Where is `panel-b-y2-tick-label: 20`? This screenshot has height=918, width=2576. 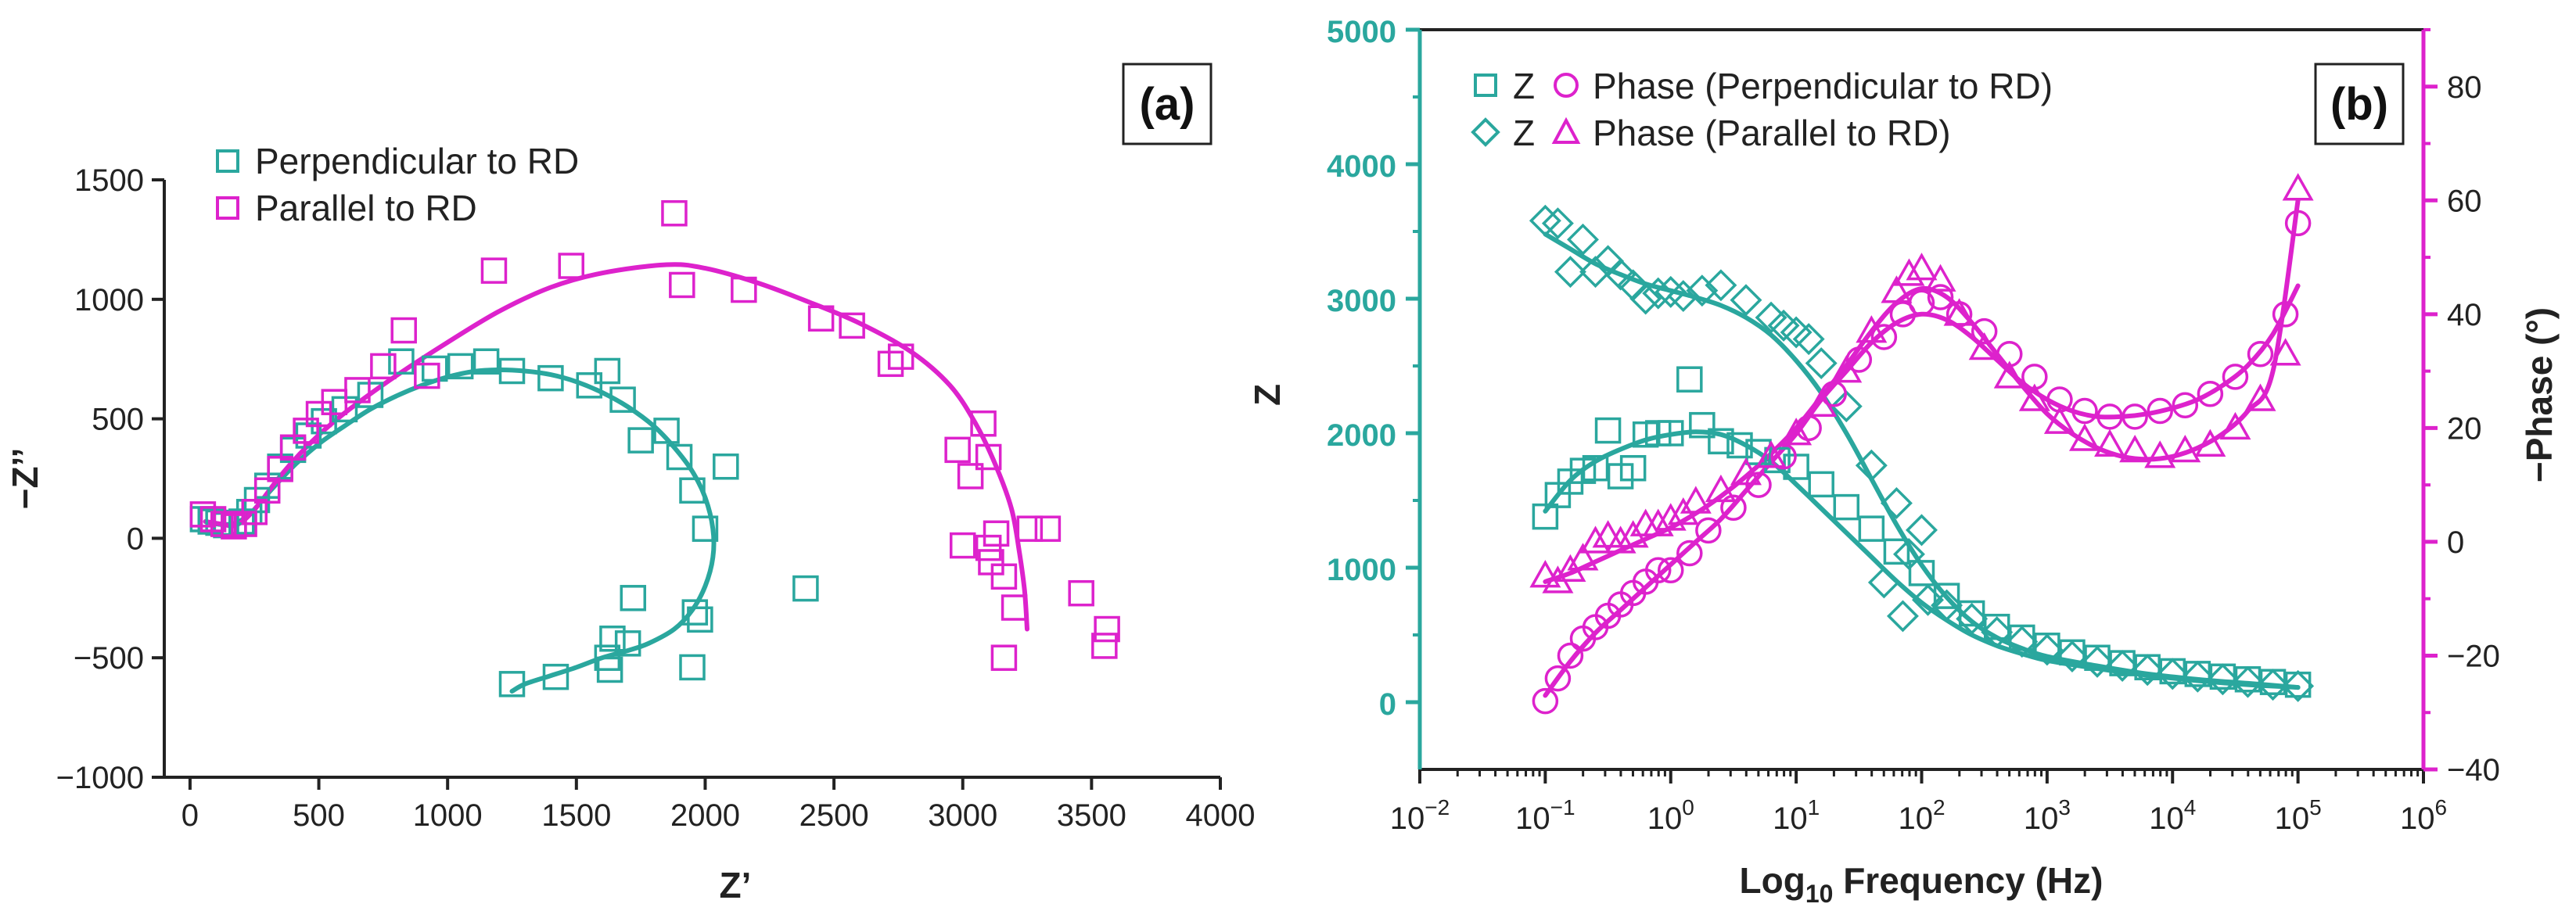
panel-b-y2-tick-label: 20 is located at coordinates (2465, 428).